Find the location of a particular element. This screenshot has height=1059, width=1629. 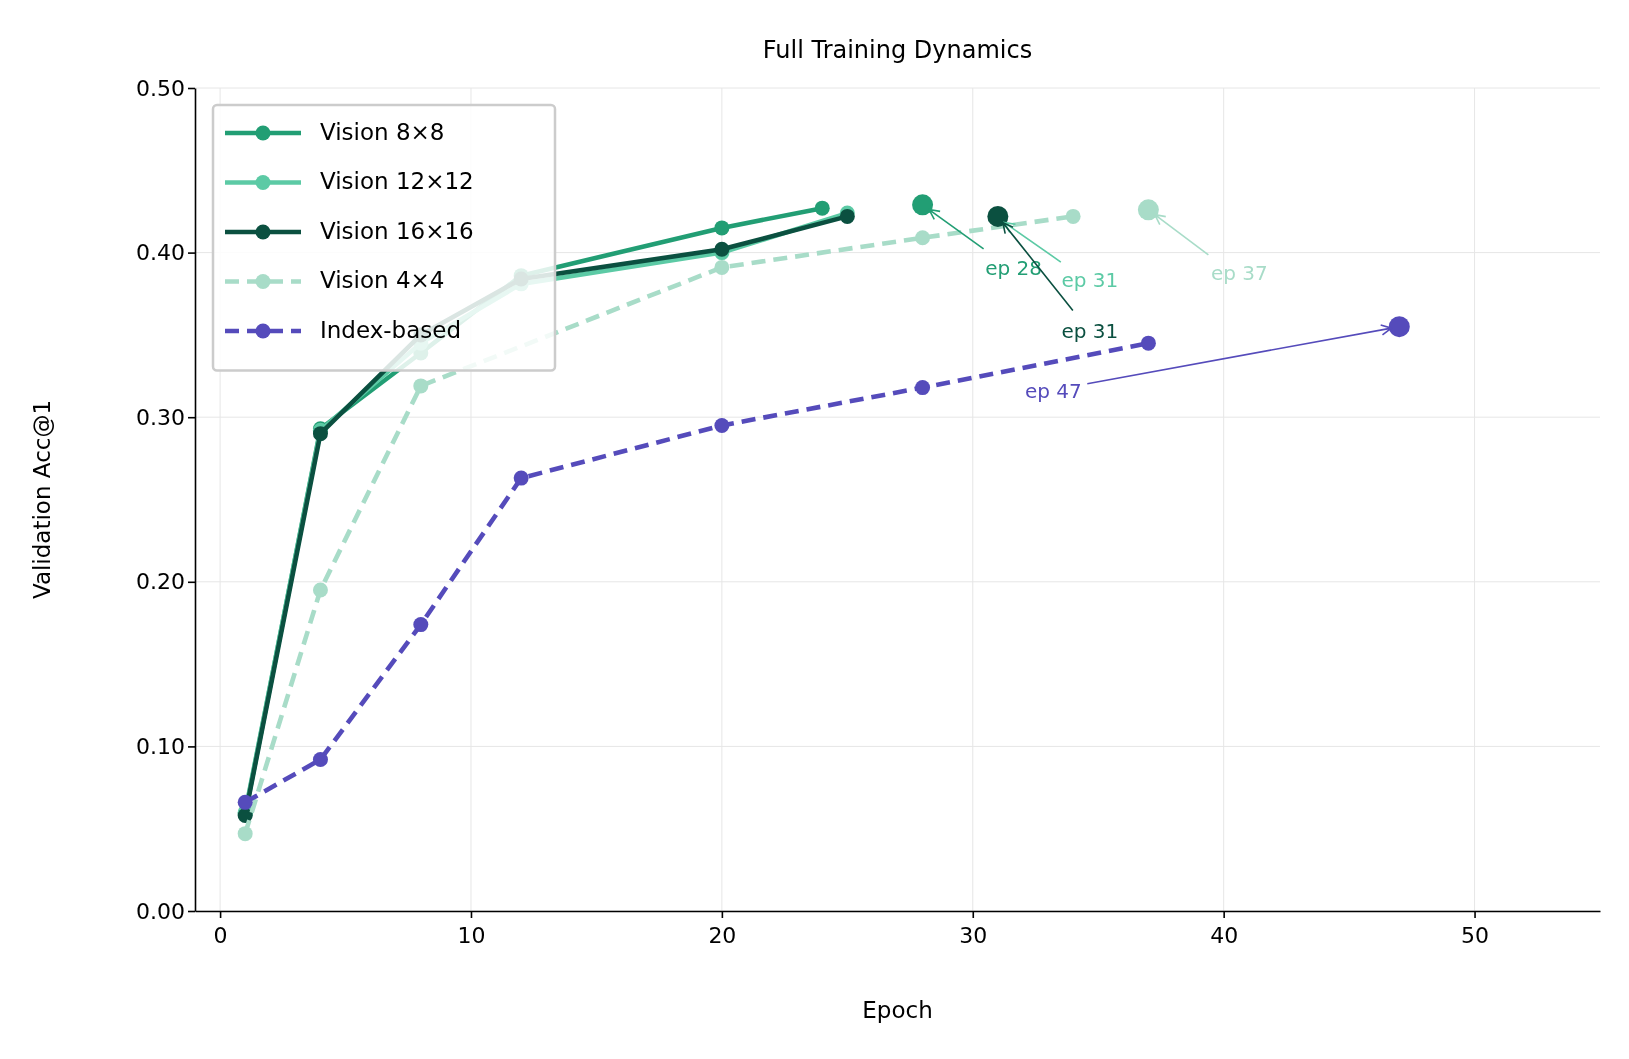

annotation: ep 47 is located at coordinates (1053, 391).